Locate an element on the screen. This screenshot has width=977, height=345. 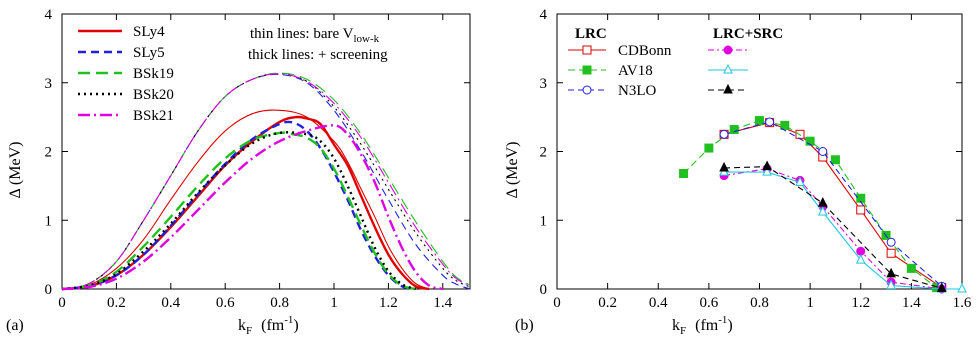
xlabel-b-close: ) is located at coordinates (729, 325).